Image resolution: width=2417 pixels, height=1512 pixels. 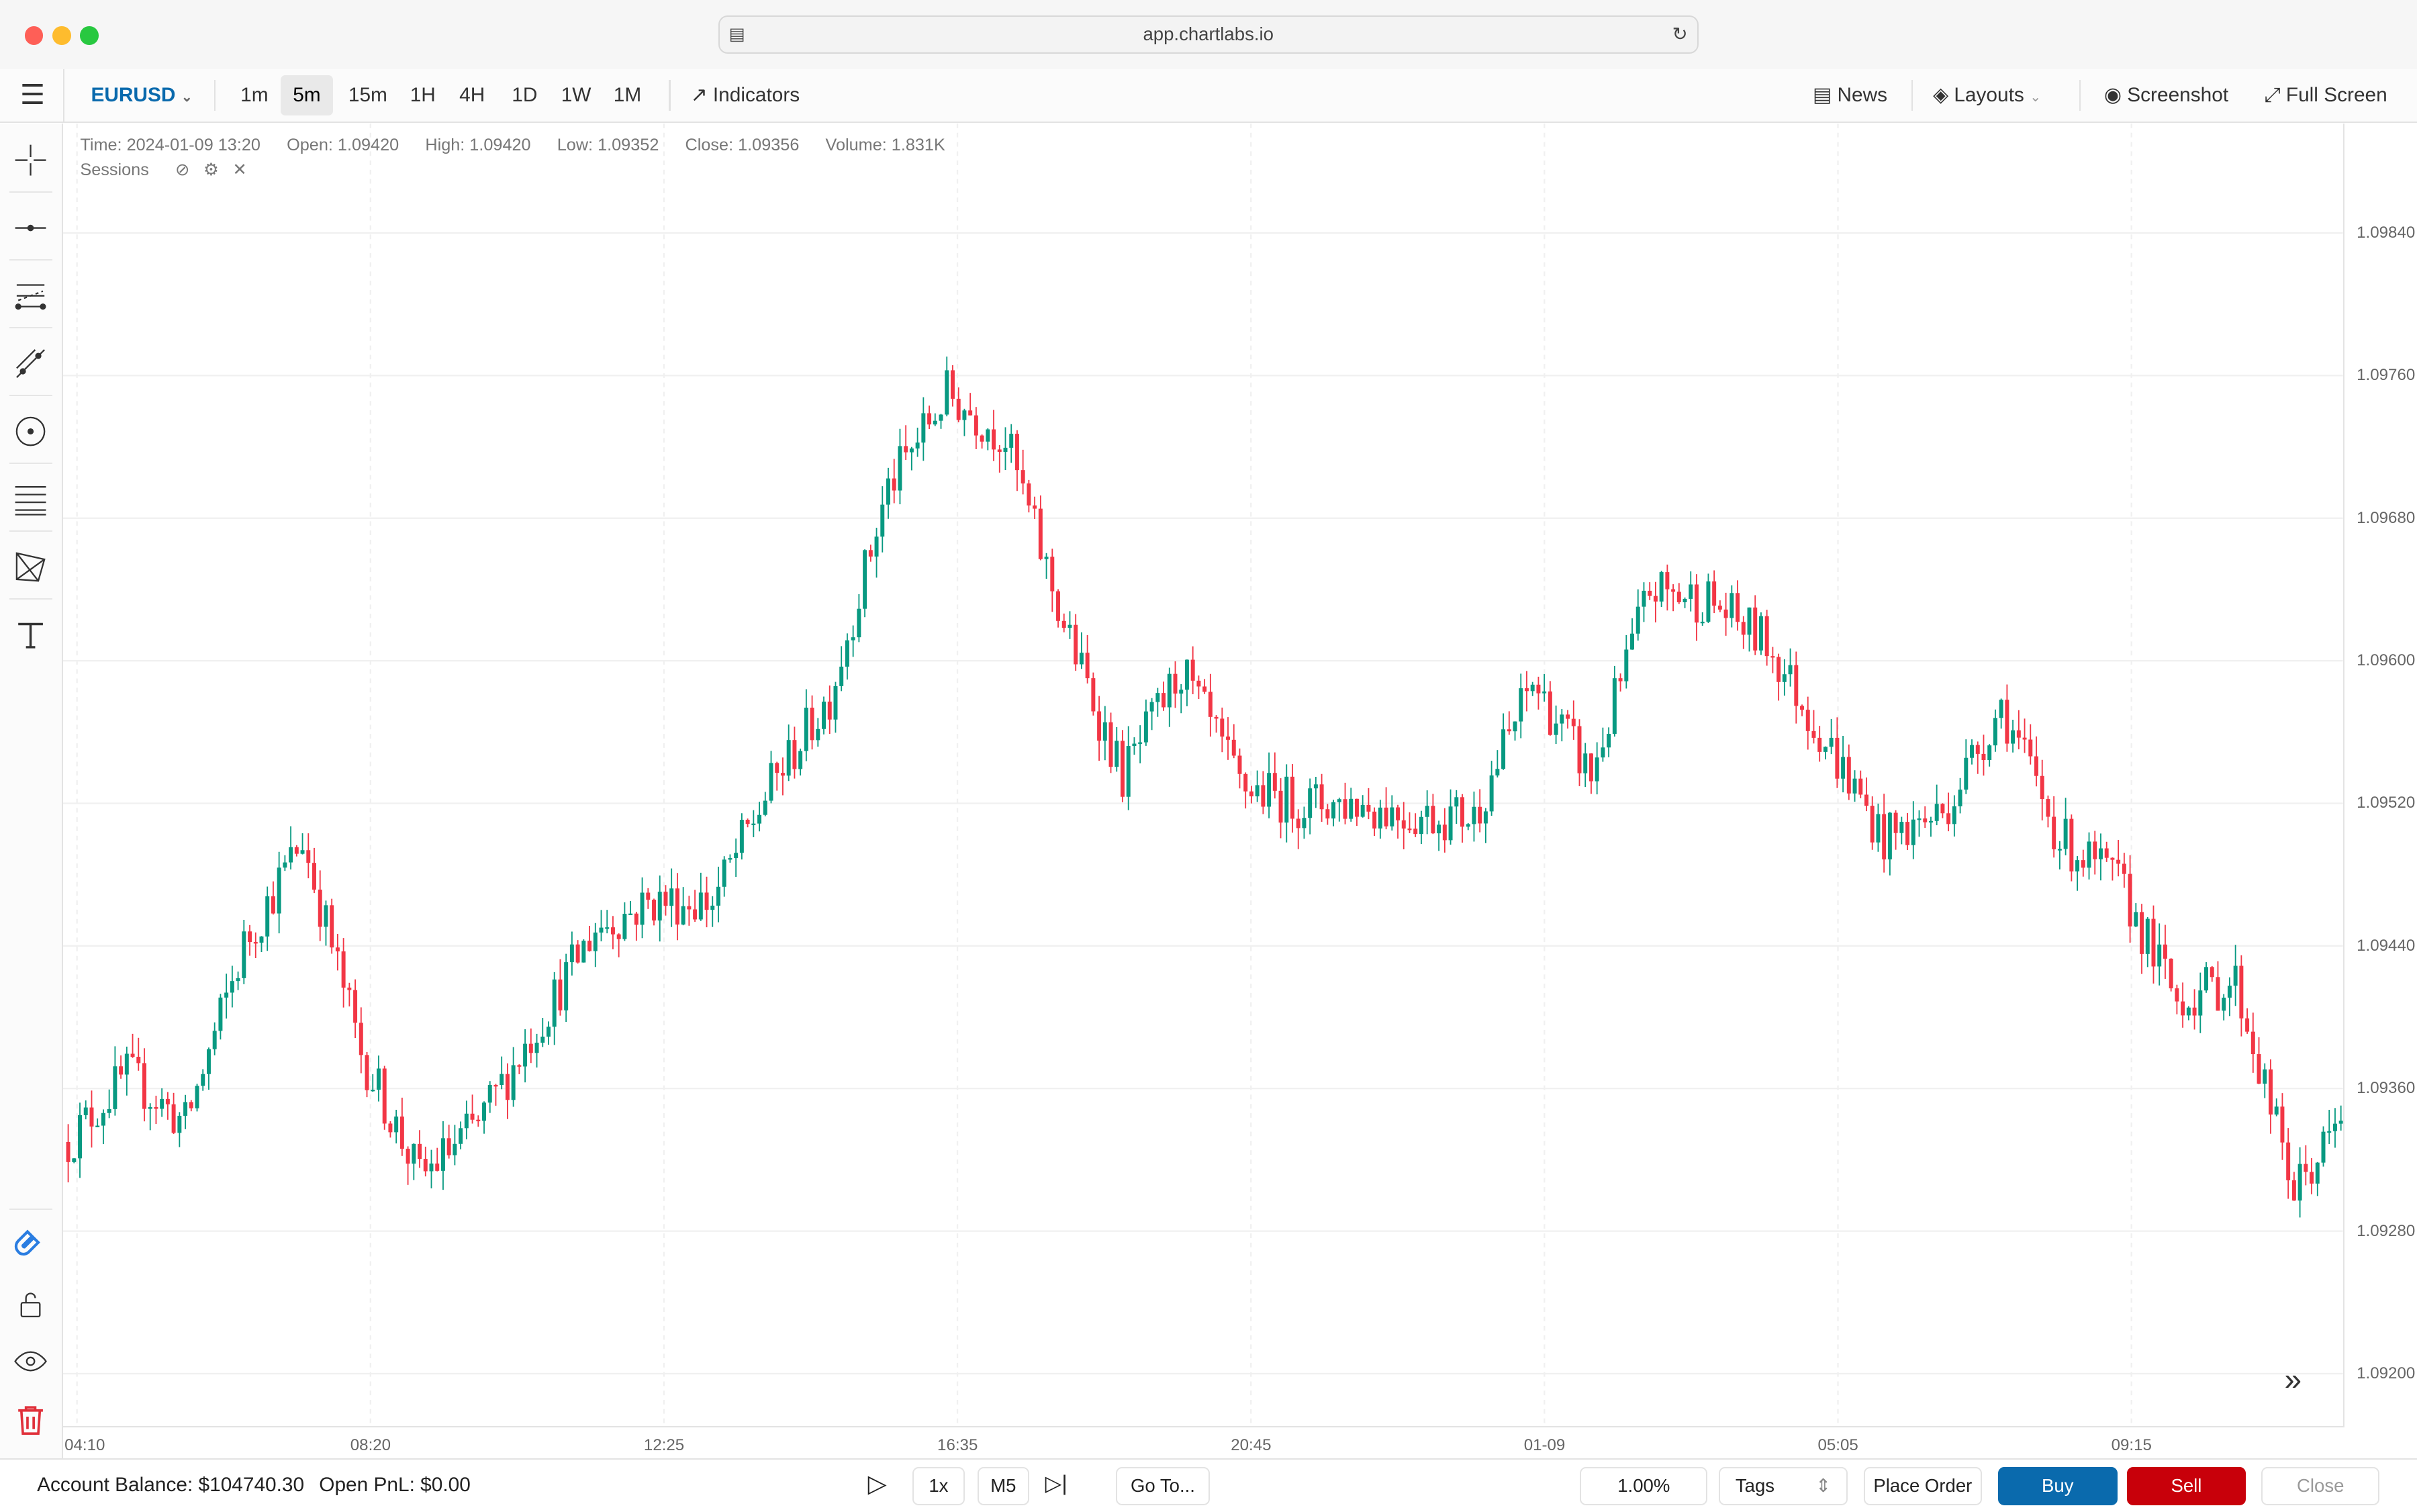 What do you see at coordinates (2321, 1486) in the screenshot?
I see `close-position-button: Close` at bounding box center [2321, 1486].